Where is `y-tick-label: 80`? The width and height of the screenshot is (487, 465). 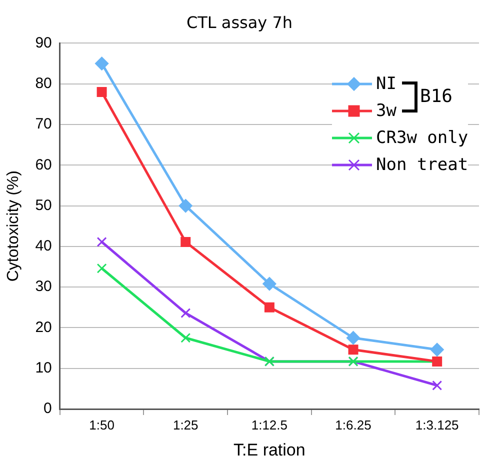
y-tick-label: 80 is located at coordinates (43, 83).